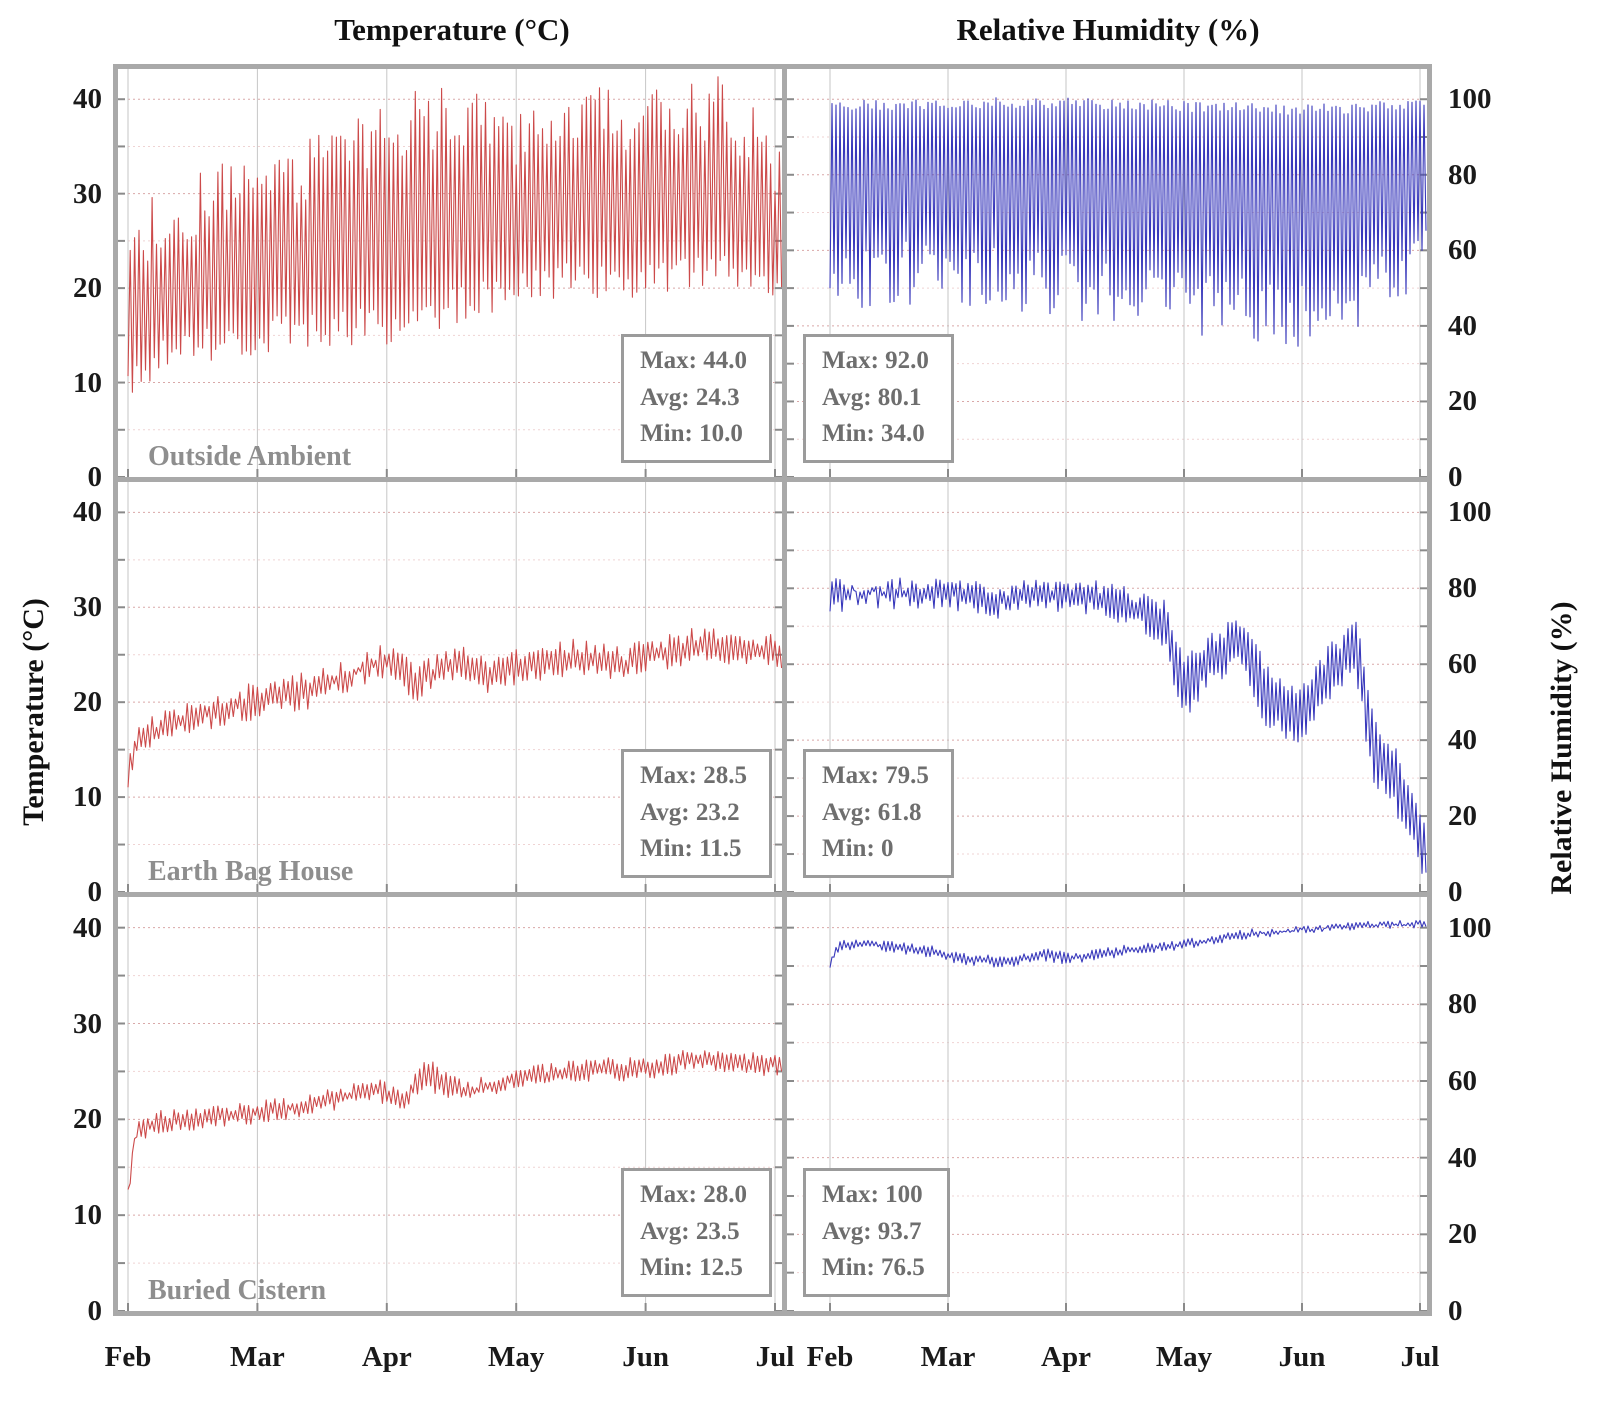  Describe the element at coordinates (875, 776) in the screenshot. I see `stat-max: Max: 79.5` at that location.